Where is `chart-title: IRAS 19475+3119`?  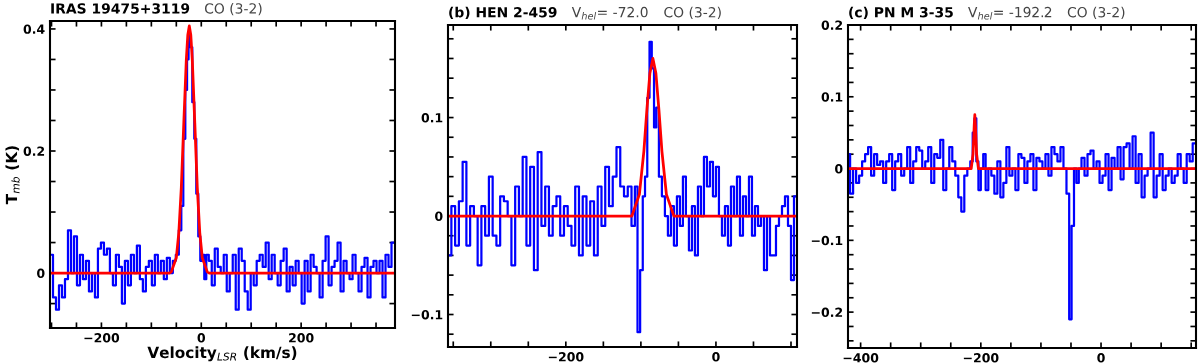 chart-title: IRAS 19475+3119 is located at coordinates (120, 8).